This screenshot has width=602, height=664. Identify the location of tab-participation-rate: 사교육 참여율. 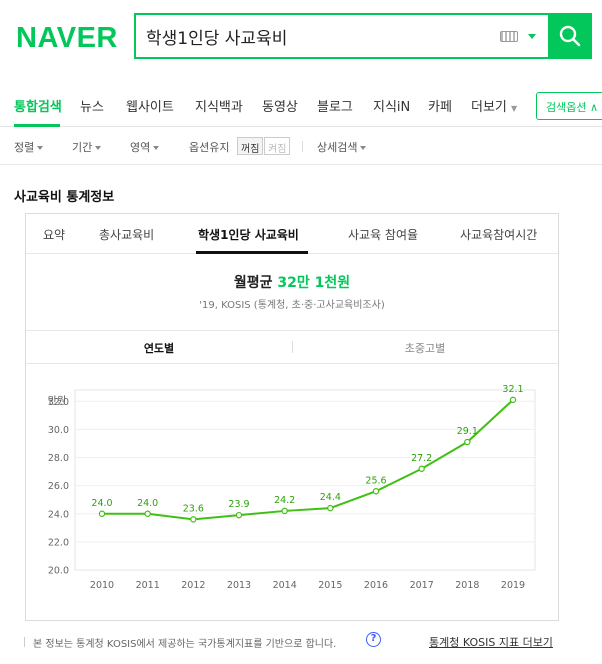
(383, 235).